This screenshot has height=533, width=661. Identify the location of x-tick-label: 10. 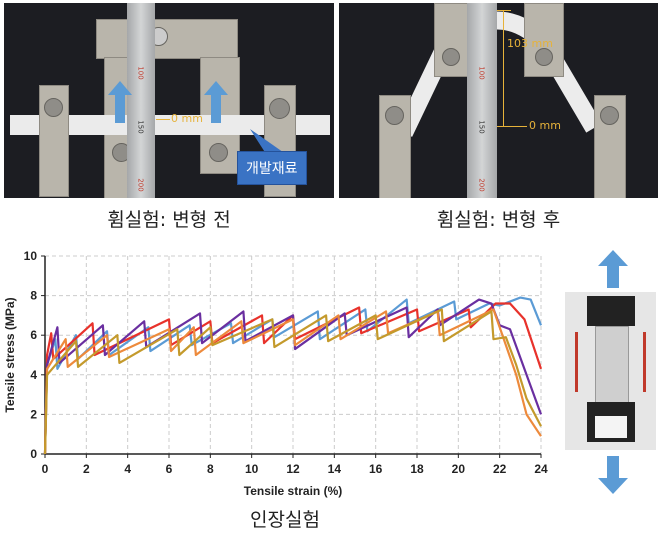
(252, 469).